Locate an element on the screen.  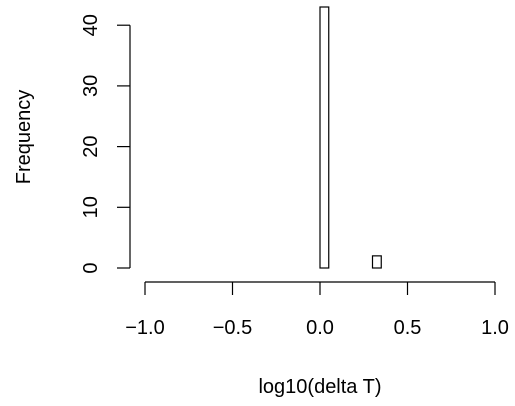
x-tick-label: 1.0 is located at coordinates (495, 328).